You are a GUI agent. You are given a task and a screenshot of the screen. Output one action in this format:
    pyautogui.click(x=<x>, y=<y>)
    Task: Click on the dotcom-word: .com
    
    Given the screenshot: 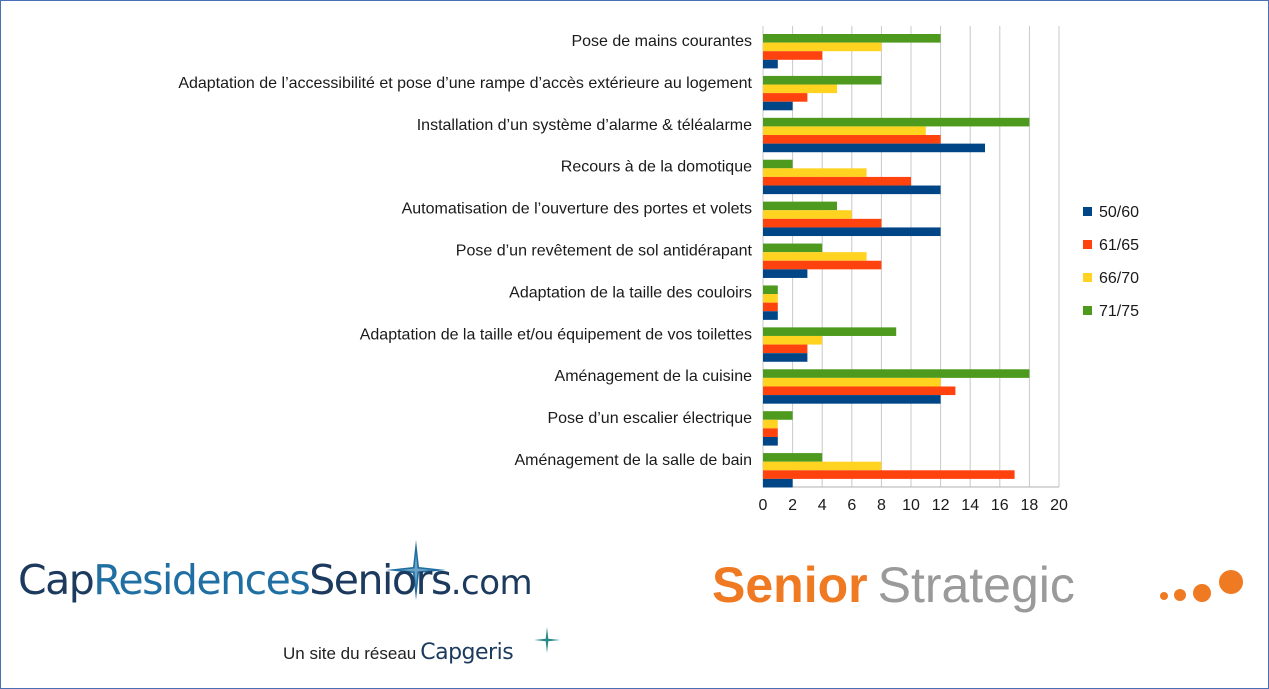 What is the action you would take?
    pyautogui.click(x=491, y=583)
    